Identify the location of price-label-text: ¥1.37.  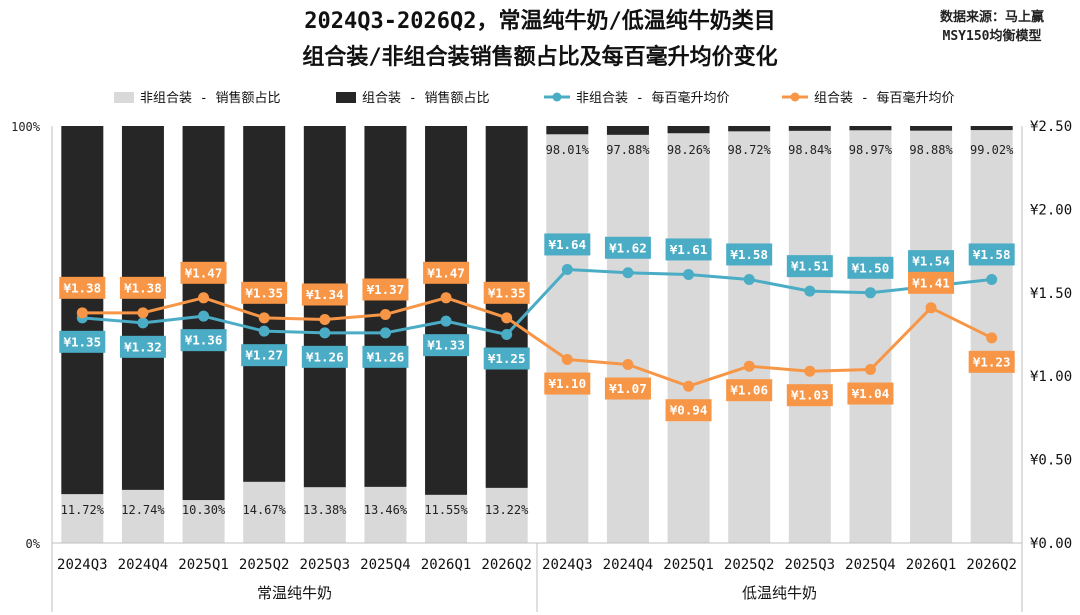
(386, 289).